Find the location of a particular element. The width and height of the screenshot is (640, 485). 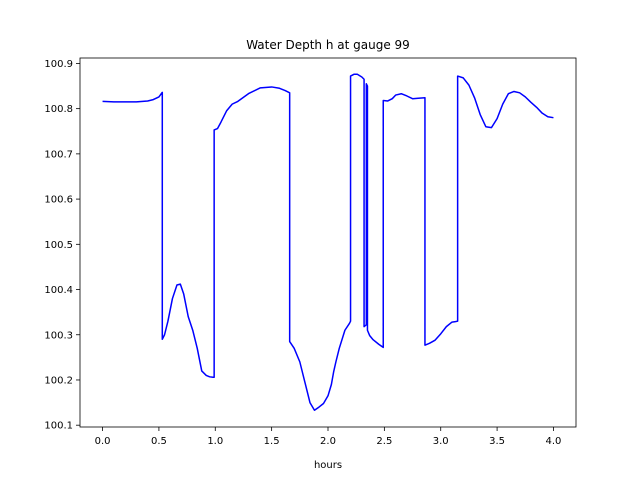

x-tick-label: 2.5 is located at coordinates (384, 441).